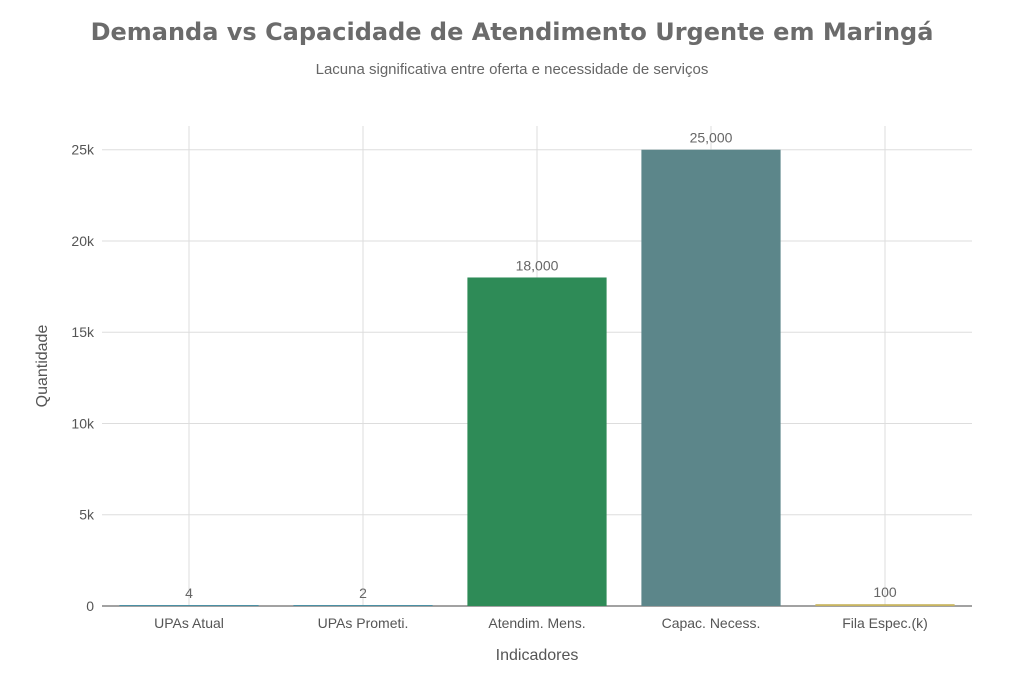  I want to click on y-tick-label: 20k, so click(83, 241).